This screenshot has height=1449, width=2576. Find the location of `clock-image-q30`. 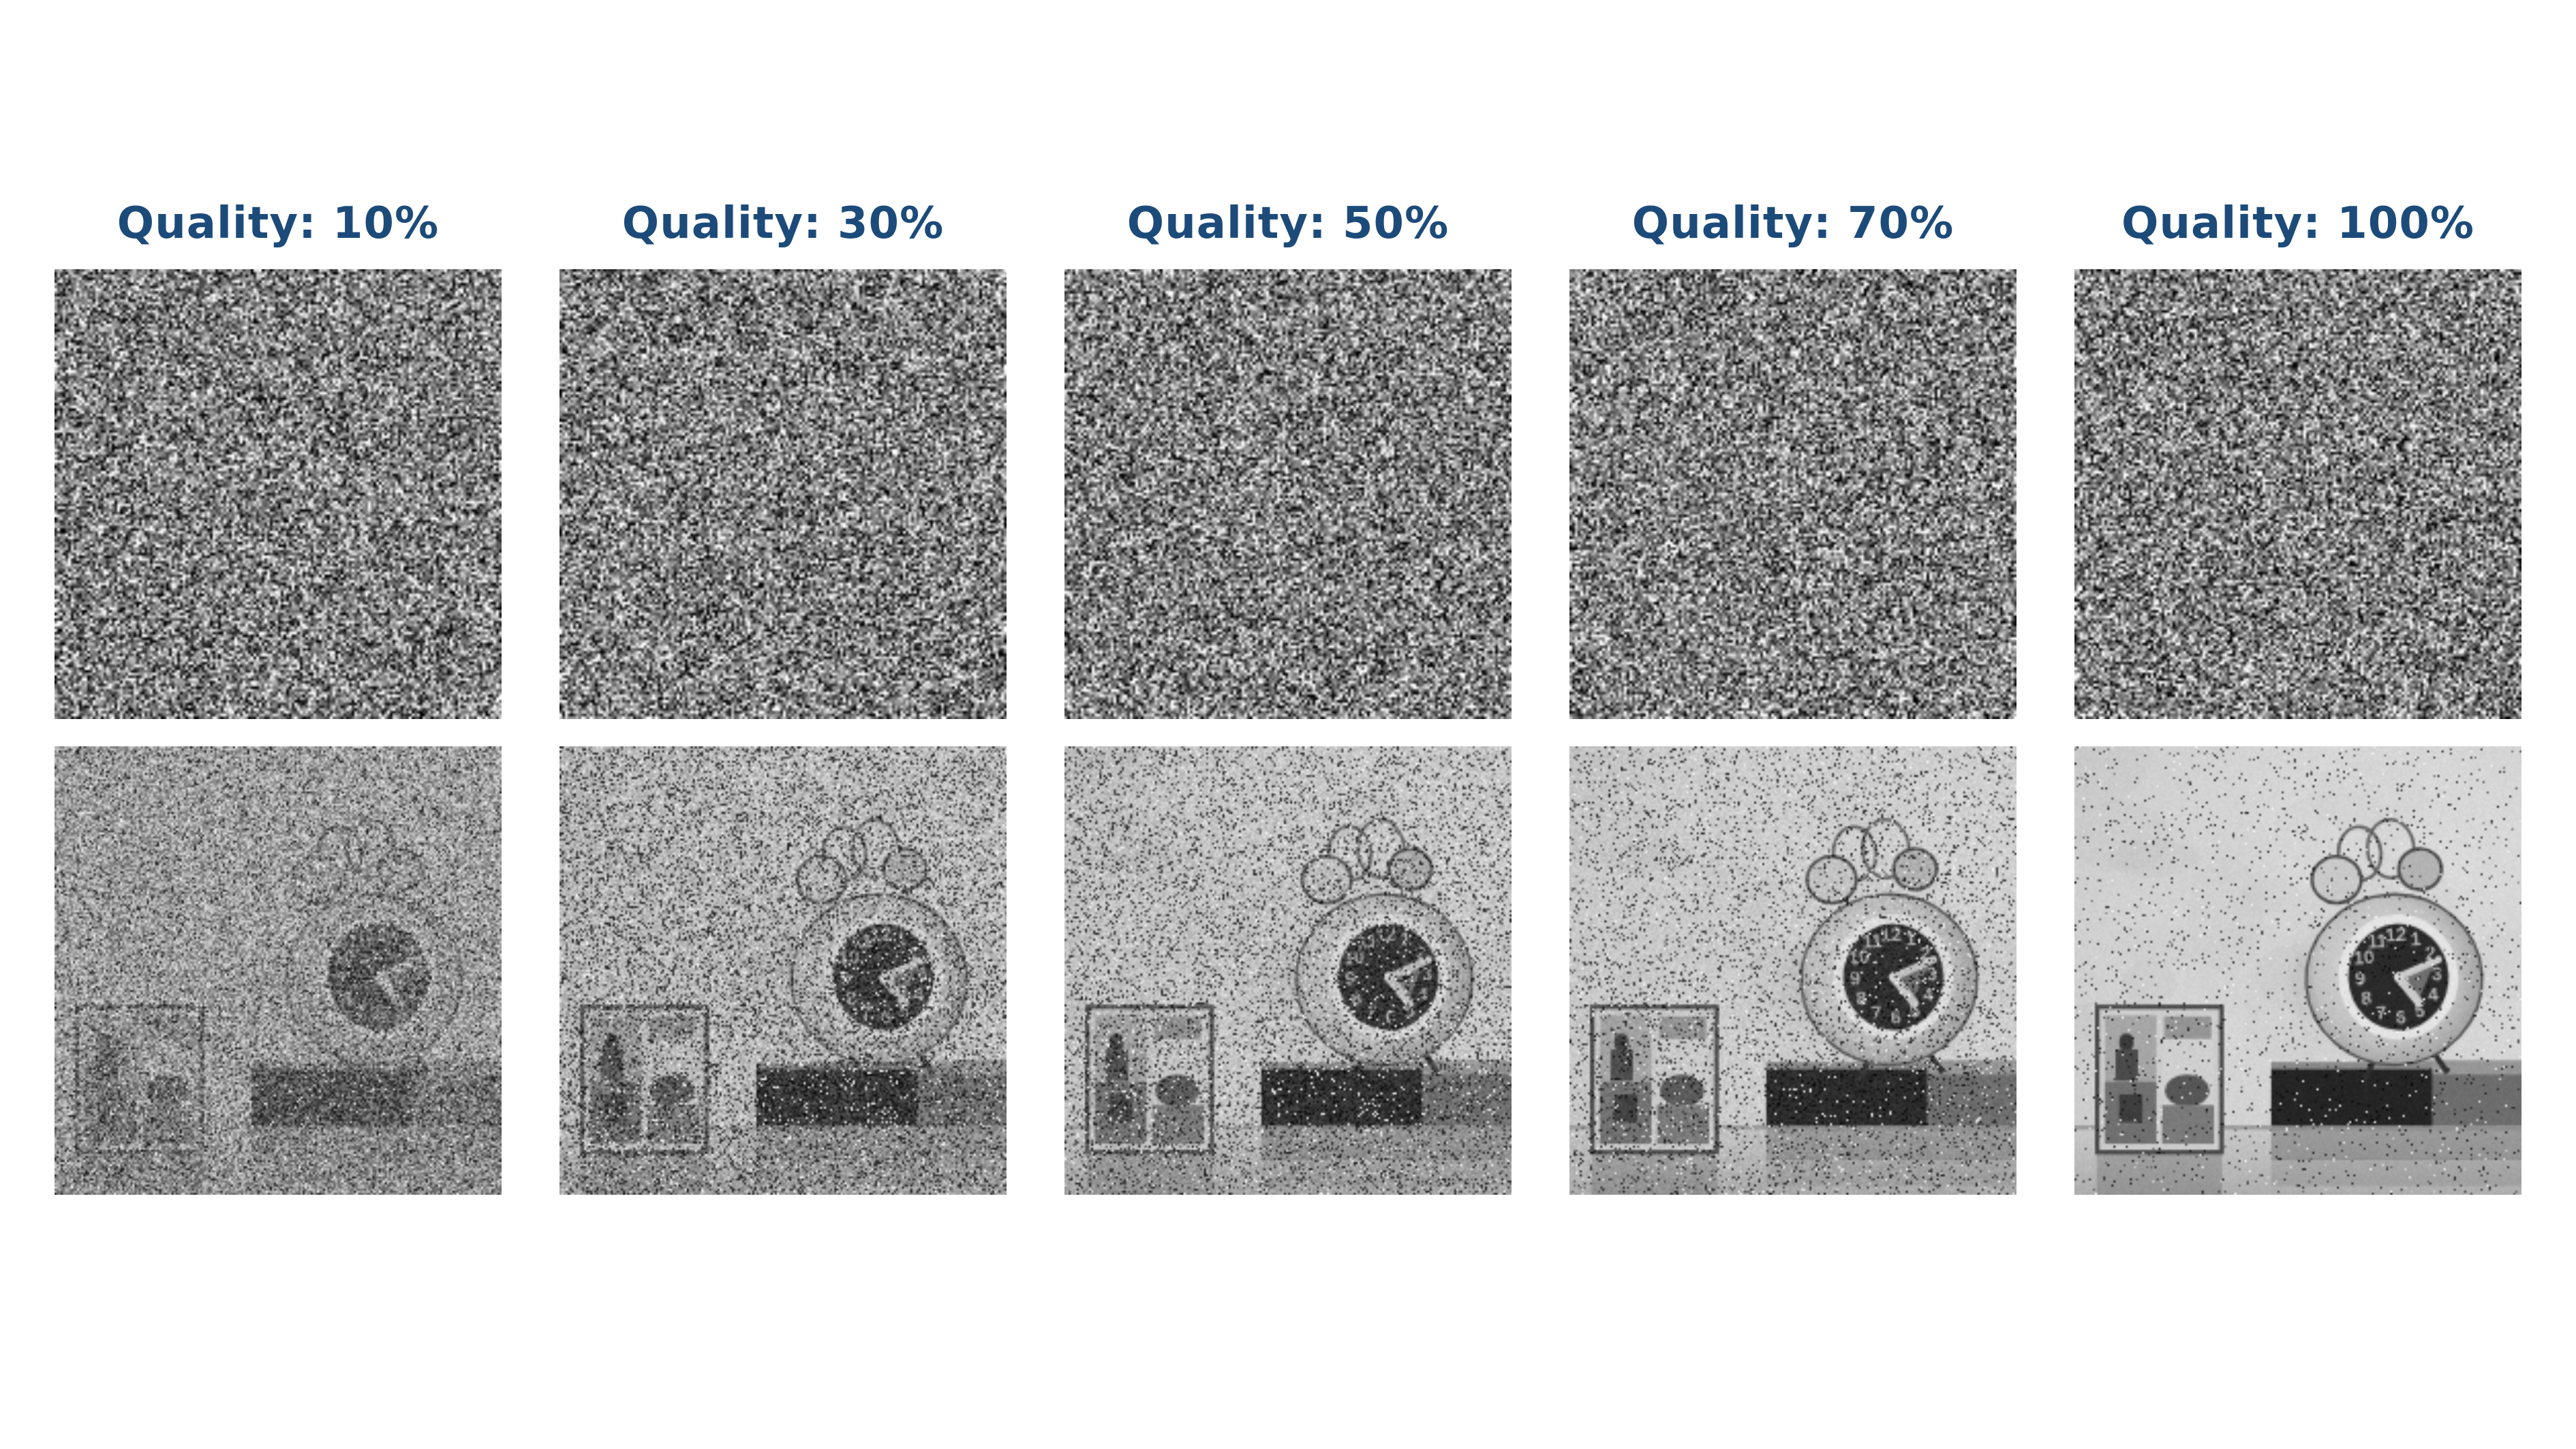

clock-image-q30 is located at coordinates (783, 971).